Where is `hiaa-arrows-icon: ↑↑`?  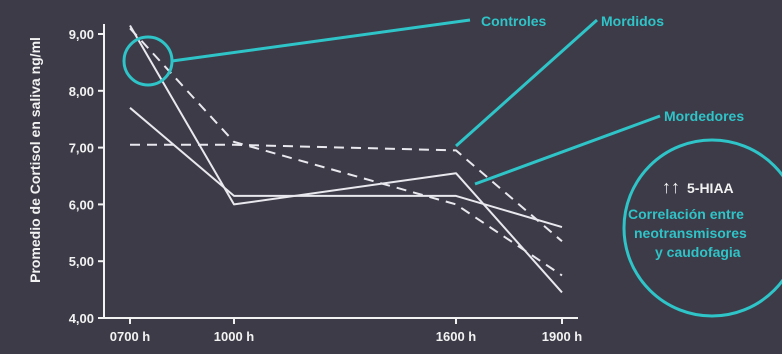
hiaa-arrows-icon: ↑↑ is located at coordinates (671, 187).